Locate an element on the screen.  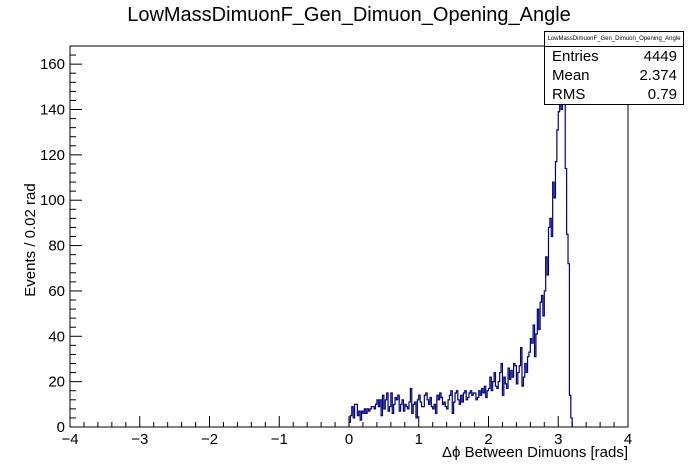
stats-rms-row: RMS 0.79 is located at coordinates (614, 94).